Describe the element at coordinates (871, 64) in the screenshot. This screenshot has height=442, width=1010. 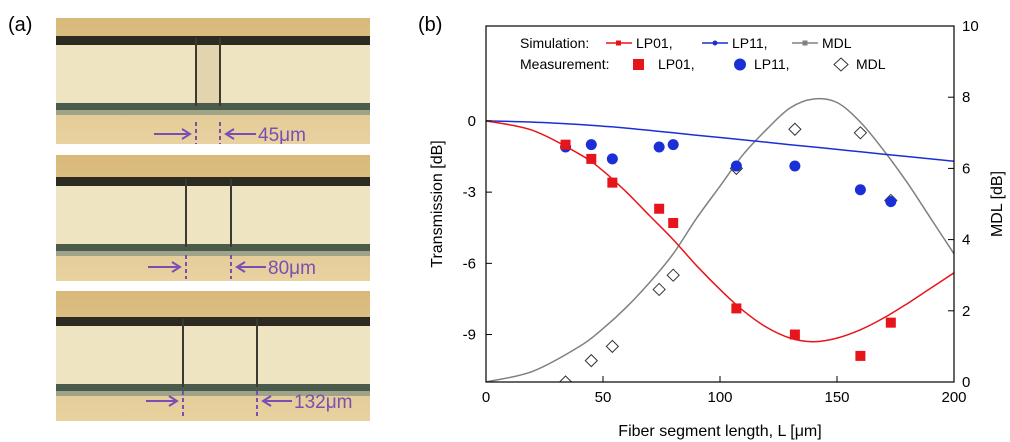
I see `legend-meas-mdl: MDL` at that location.